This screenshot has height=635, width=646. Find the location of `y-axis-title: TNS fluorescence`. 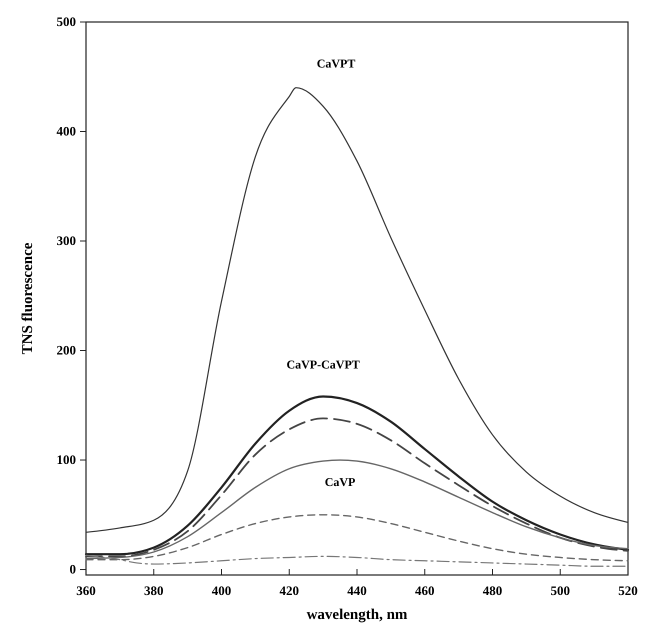

y-axis-title: TNS fluorescence is located at coordinates (28, 298).